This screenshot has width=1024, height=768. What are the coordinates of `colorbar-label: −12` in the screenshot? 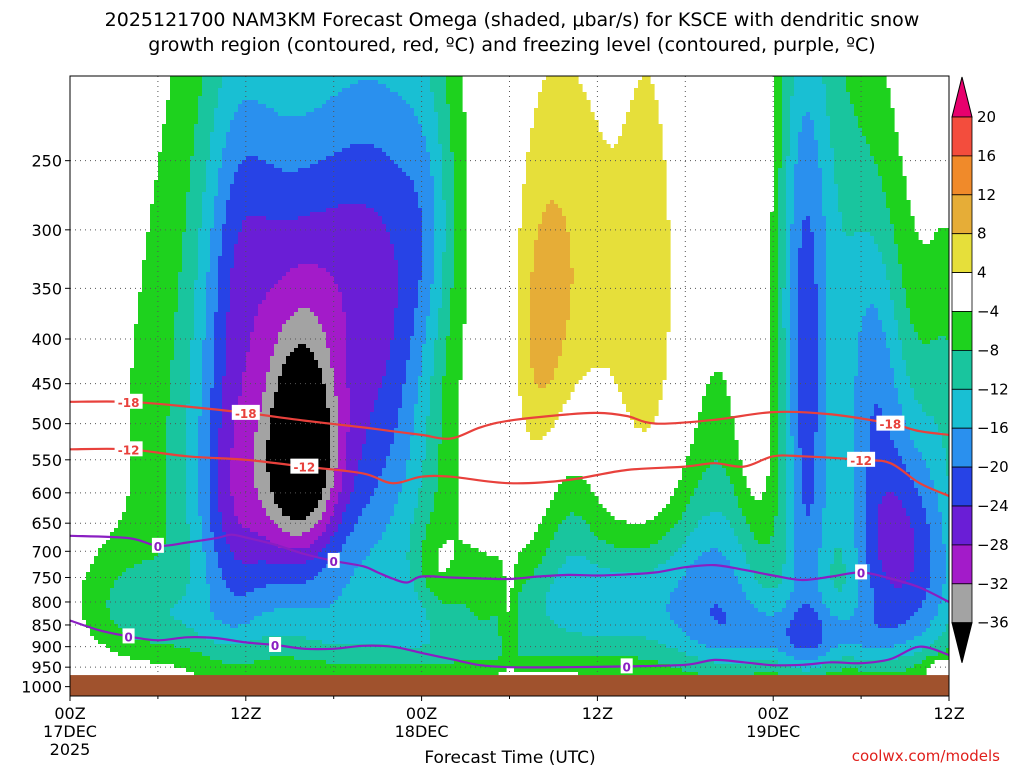 It's located at (993, 389).